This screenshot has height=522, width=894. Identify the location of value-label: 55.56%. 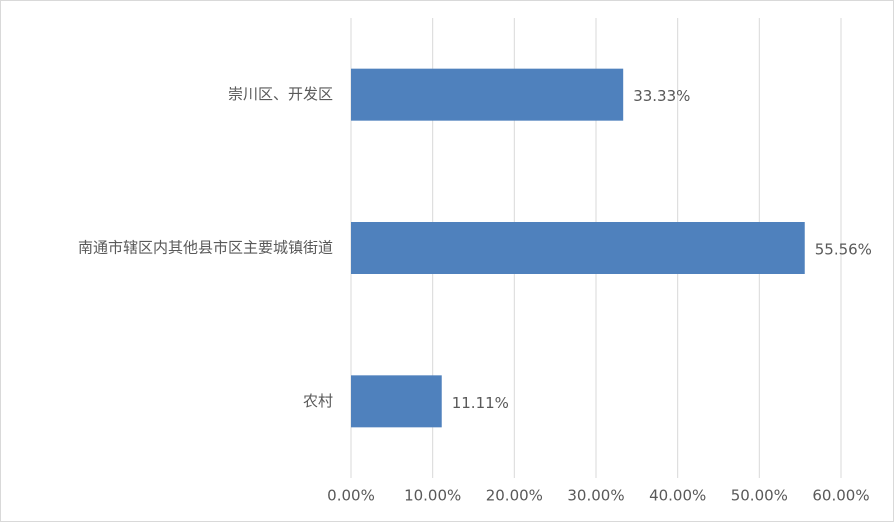
(843, 250).